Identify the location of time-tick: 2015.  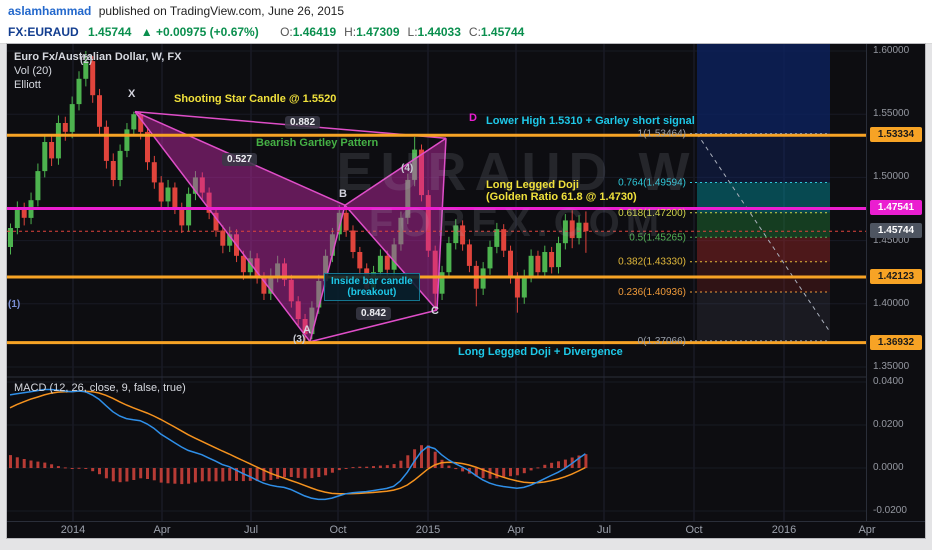
(428, 530).